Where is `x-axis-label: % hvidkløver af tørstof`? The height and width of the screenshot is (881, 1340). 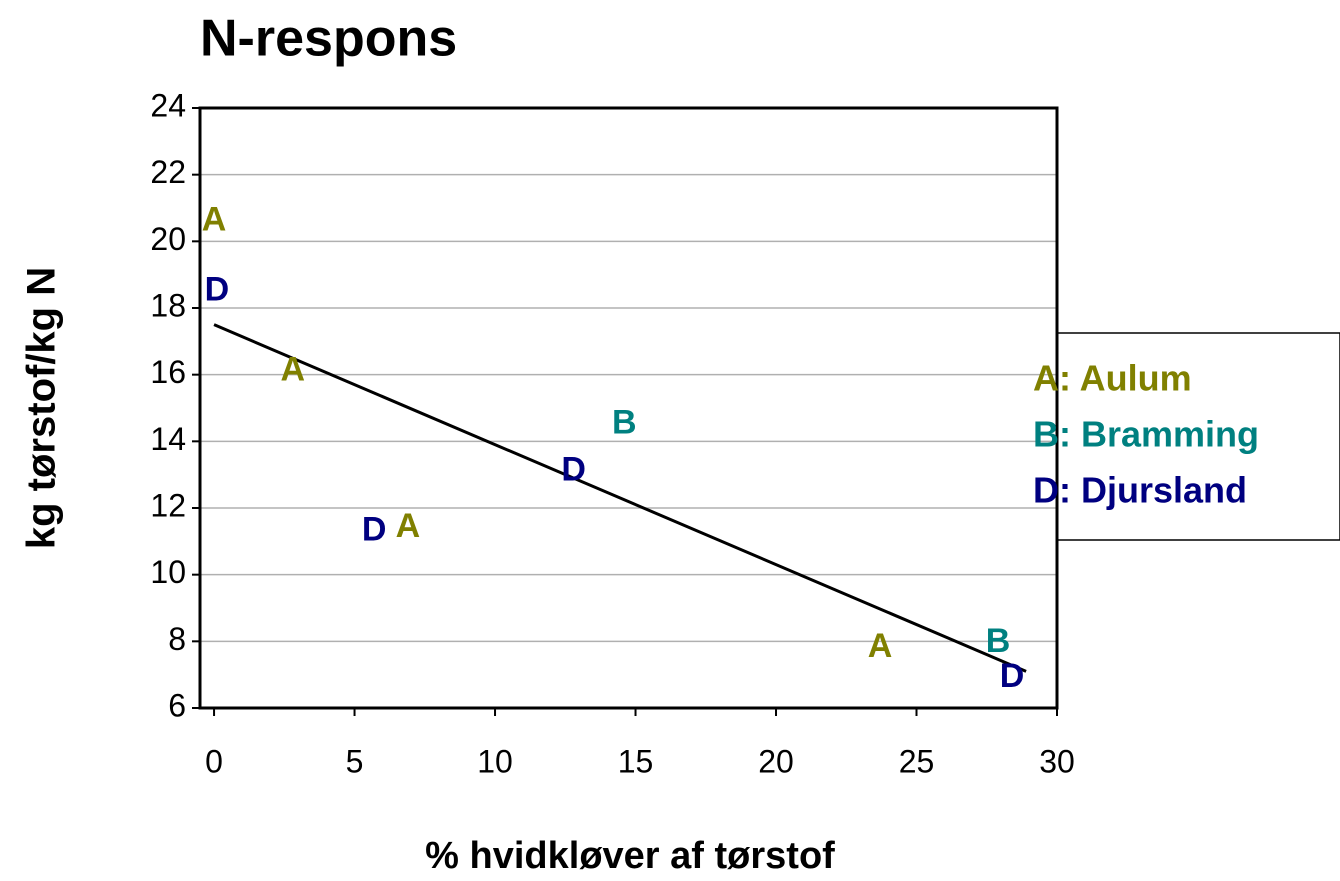
x-axis-label: % hvidkløver af tørstof is located at coordinates (630, 856).